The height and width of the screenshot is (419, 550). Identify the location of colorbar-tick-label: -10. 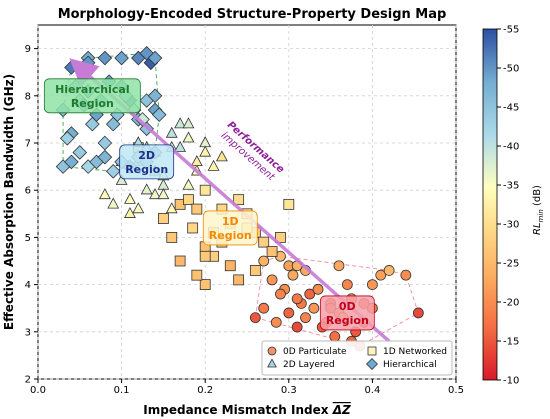
(511, 381).